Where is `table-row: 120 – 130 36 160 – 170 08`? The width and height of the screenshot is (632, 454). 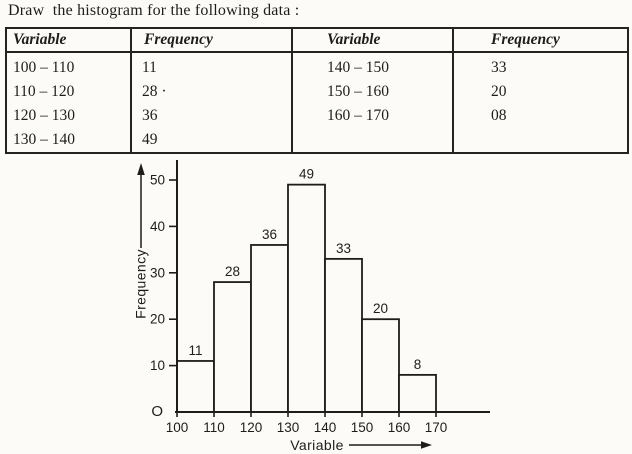
table-row: 120 – 130 36 160 – 170 08 is located at coordinates (317, 116).